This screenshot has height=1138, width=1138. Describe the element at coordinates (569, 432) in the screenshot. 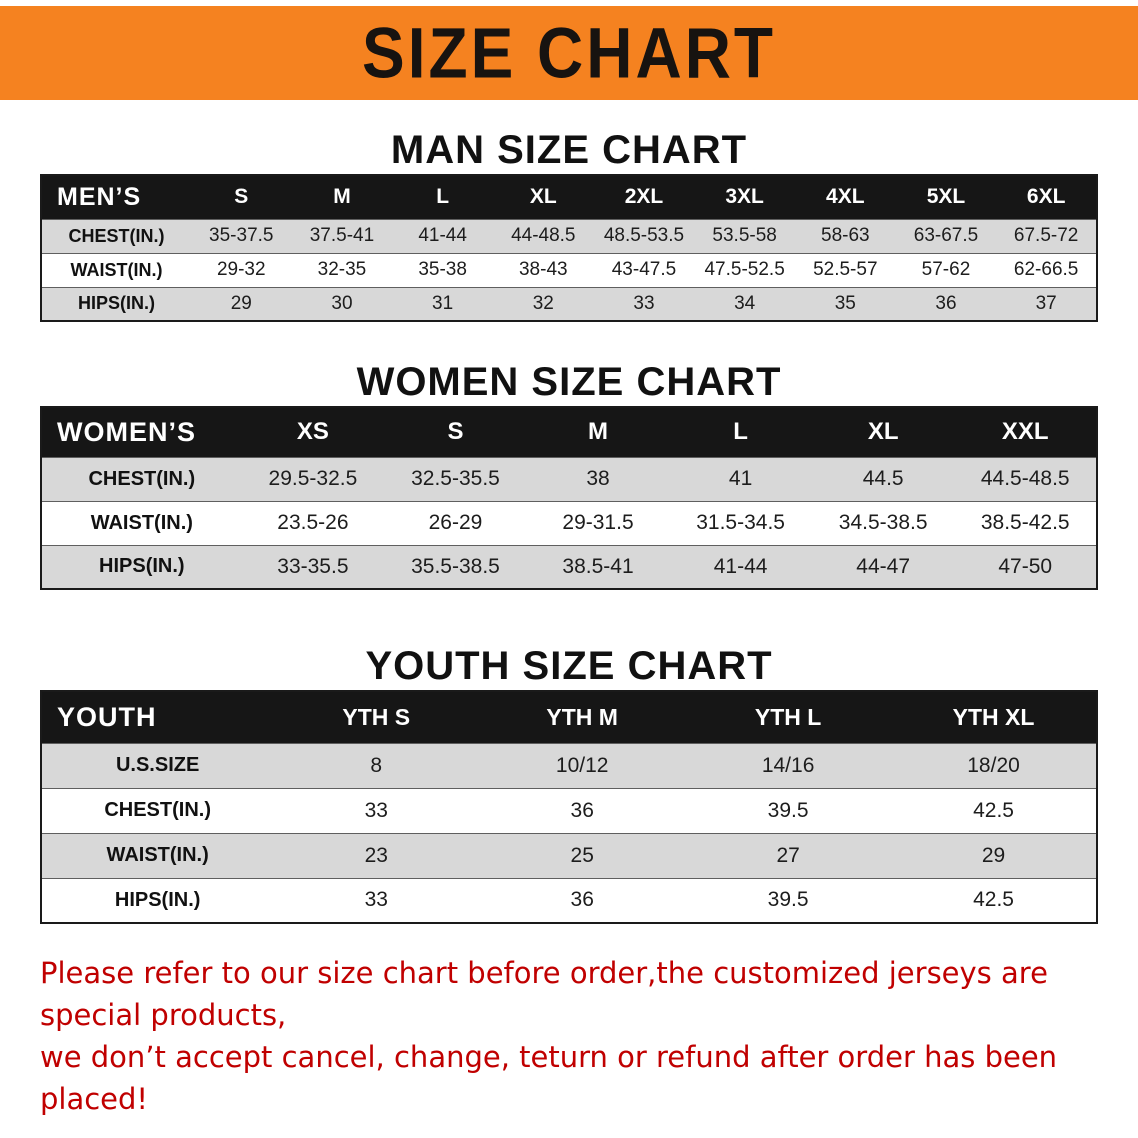

I see `women-header-row: WOMEN’S XS S M L XL XXL` at that location.